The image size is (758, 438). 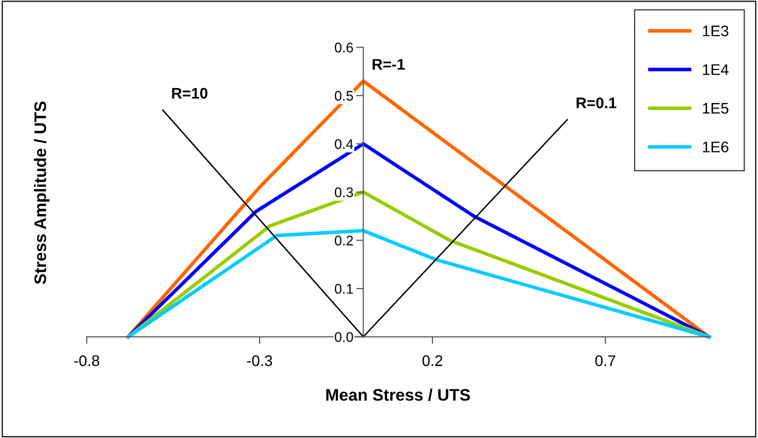 What do you see at coordinates (432, 360) in the screenshot?
I see `x-tick-label: 0.2` at bounding box center [432, 360].